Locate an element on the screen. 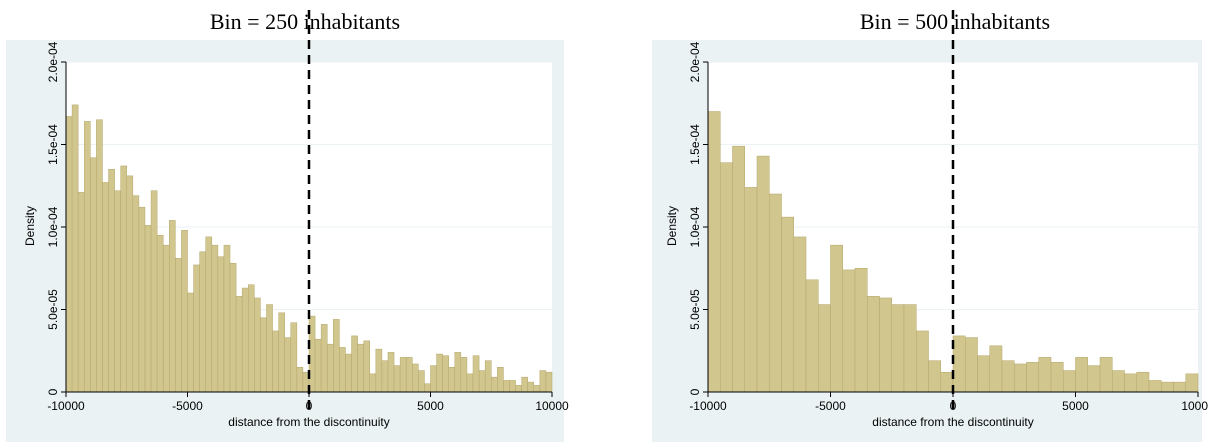 The image size is (1208, 448). x-tick-label: 10000 is located at coordinates (1194, 406).